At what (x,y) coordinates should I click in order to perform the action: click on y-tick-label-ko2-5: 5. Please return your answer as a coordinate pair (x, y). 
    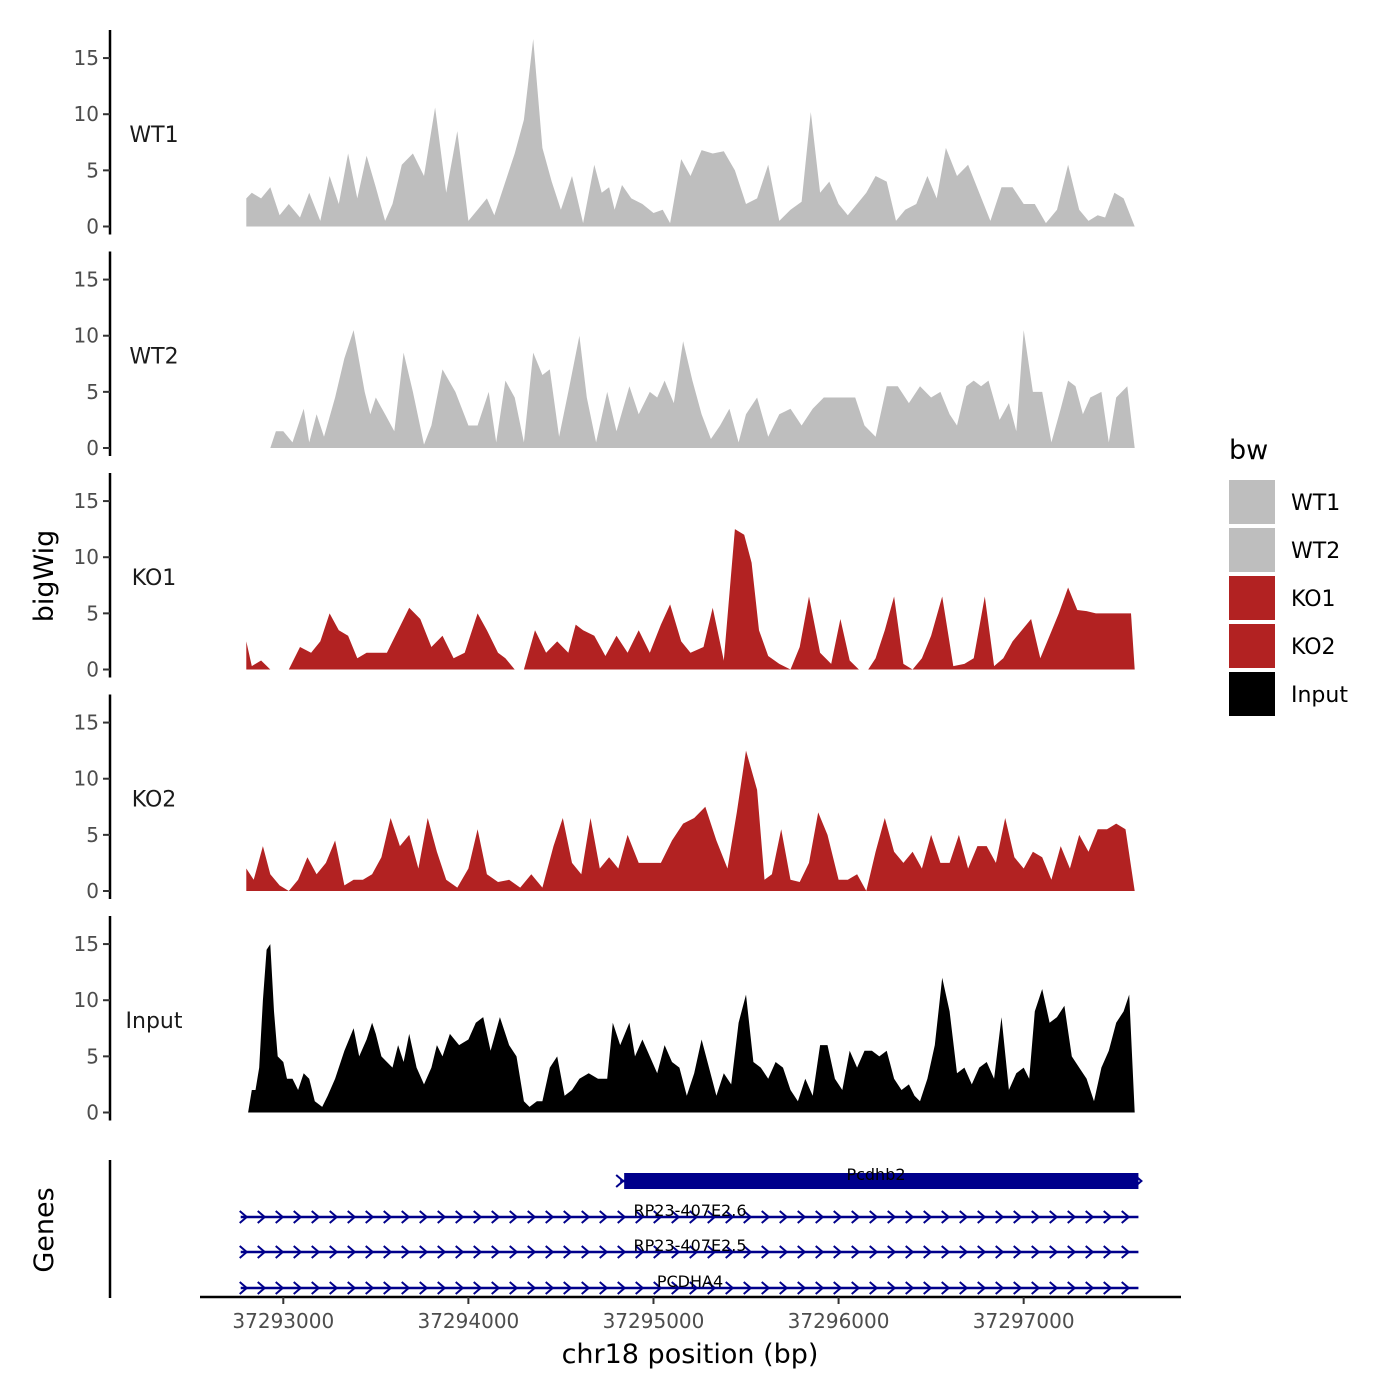
    Looking at the image, I should click on (92, 835).